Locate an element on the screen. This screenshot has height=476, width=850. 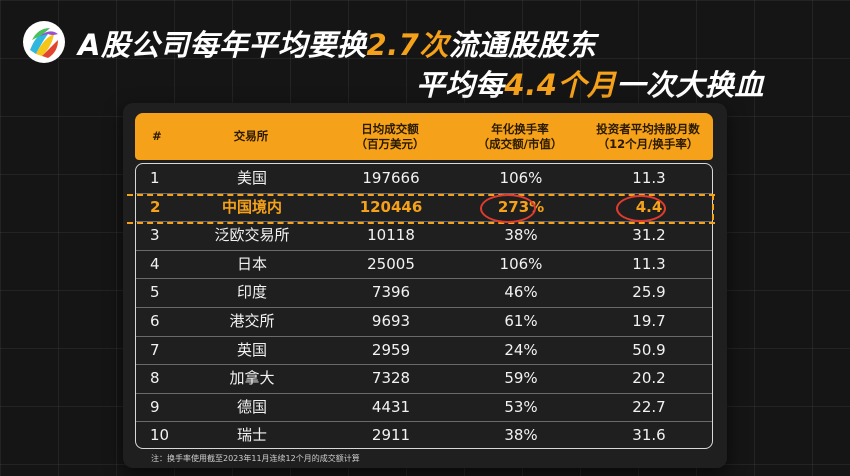
cell-volume: 2959 is located at coordinates (391, 349).